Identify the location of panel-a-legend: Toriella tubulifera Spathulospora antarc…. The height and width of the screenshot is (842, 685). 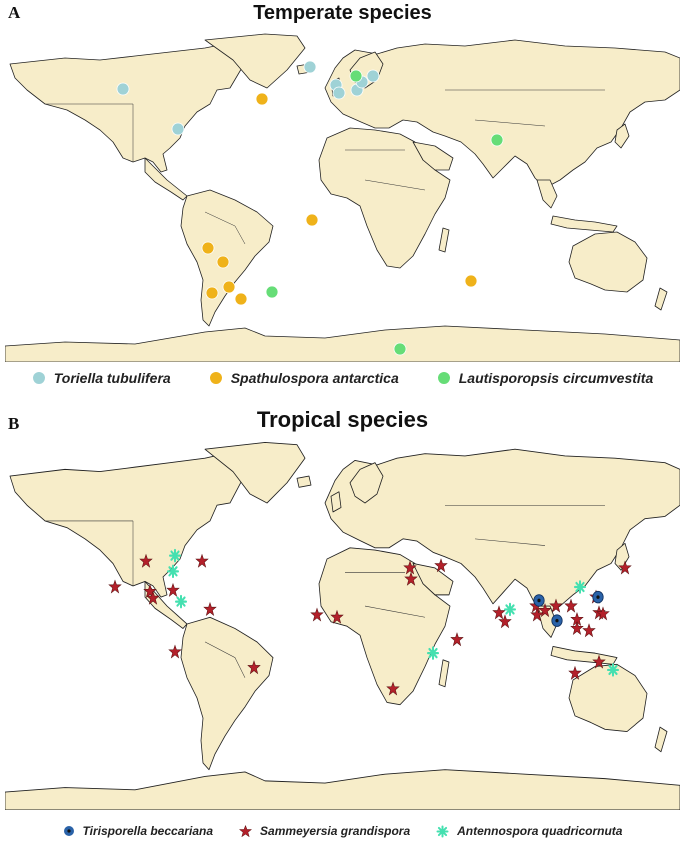
(342, 378).